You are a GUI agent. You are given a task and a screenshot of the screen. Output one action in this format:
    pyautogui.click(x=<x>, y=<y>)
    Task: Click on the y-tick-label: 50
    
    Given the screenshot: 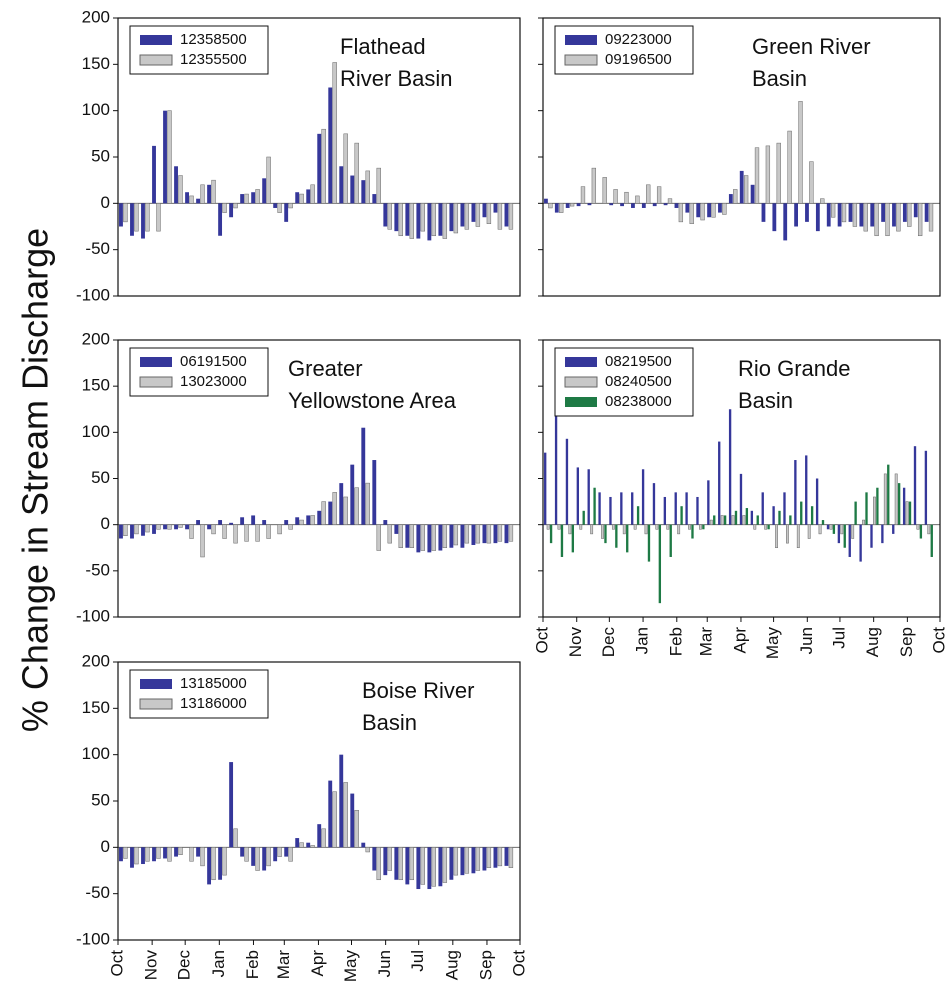 What is the action you would take?
    pyautogui.click(x=100, y=155)
    